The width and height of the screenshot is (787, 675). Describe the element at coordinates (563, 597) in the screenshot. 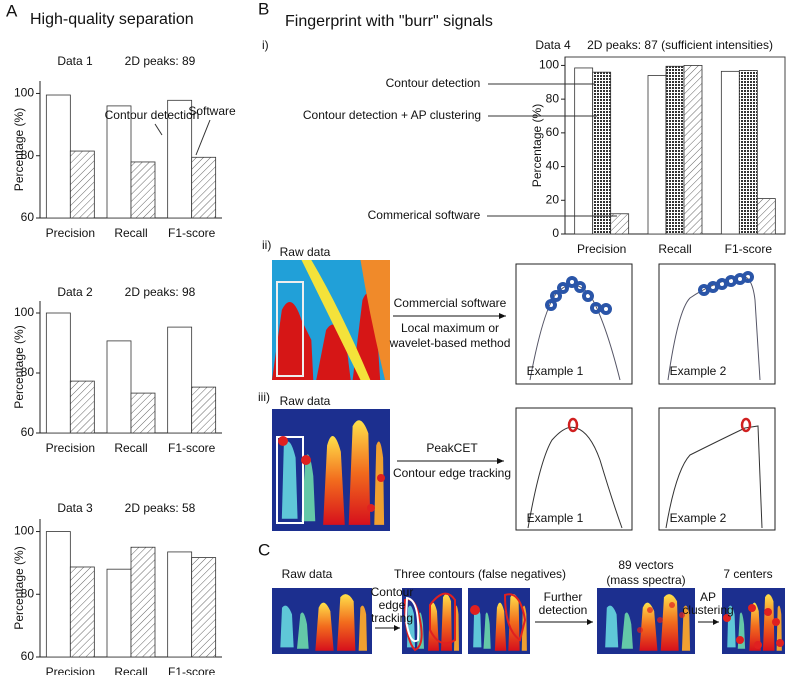

I see `step-label: Further` at that location.